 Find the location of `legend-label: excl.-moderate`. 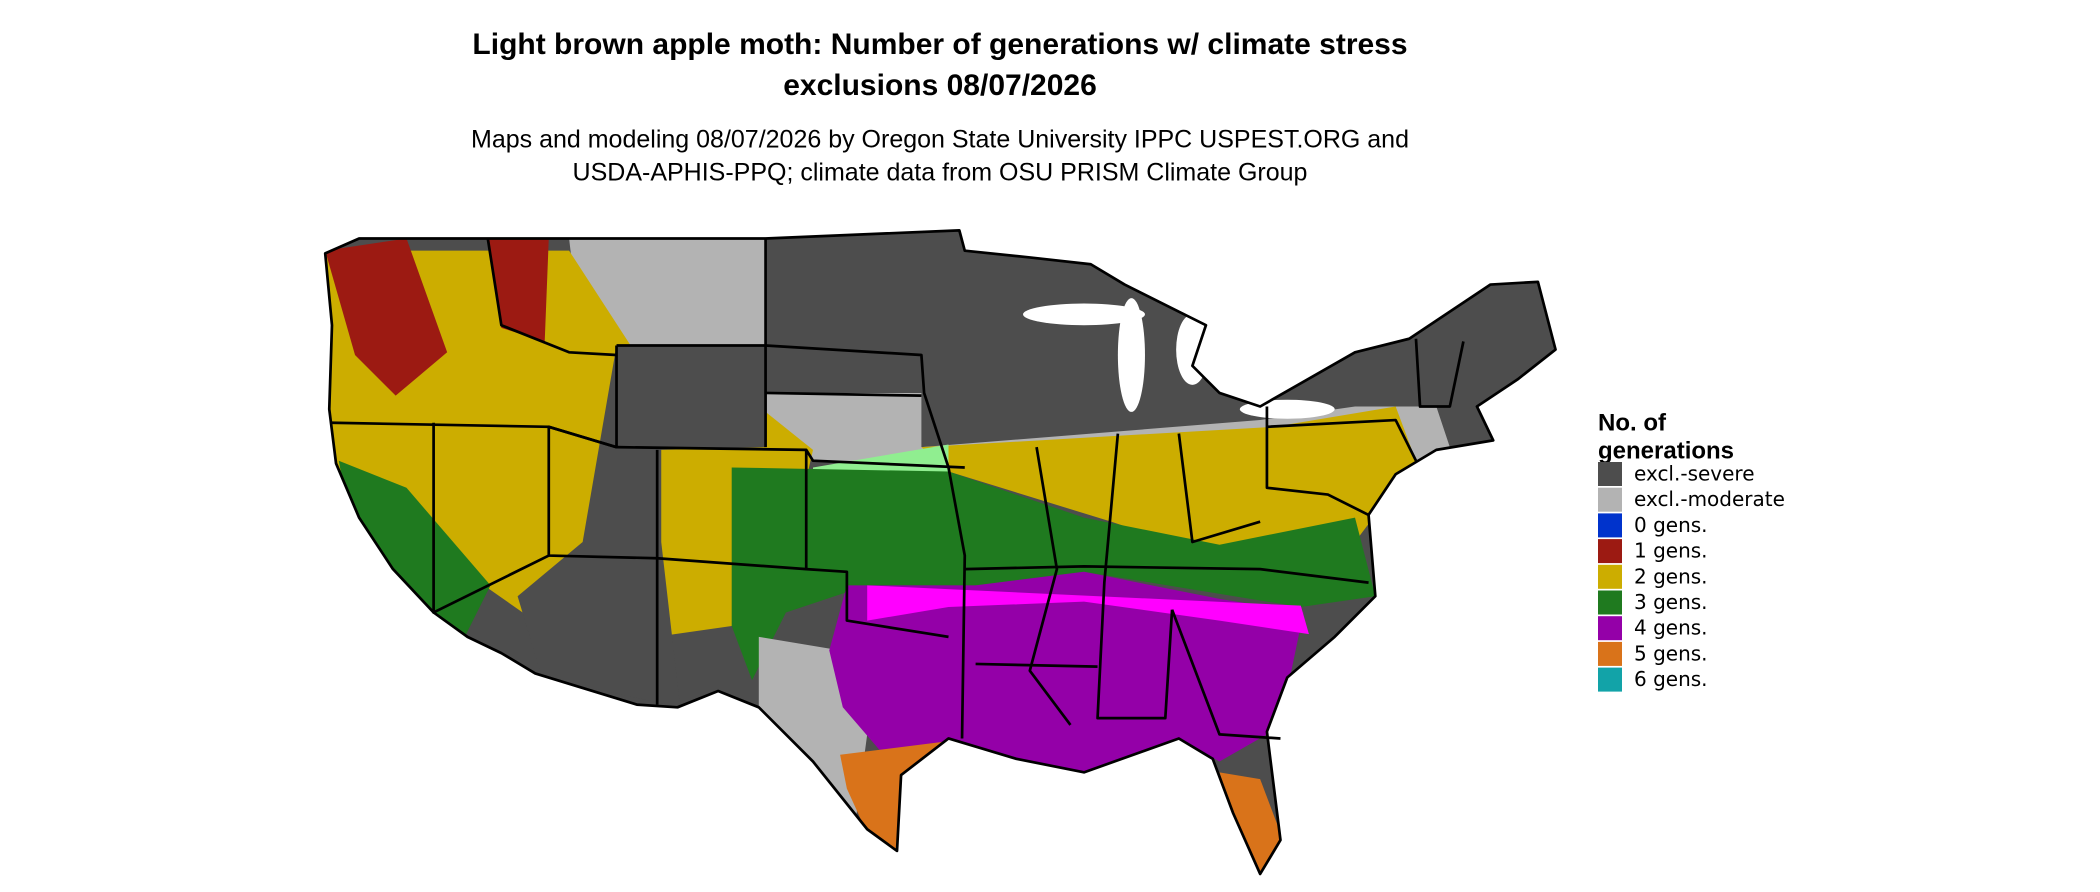

legend-label: excl.-moderate is located at coordinates (1709, 499).